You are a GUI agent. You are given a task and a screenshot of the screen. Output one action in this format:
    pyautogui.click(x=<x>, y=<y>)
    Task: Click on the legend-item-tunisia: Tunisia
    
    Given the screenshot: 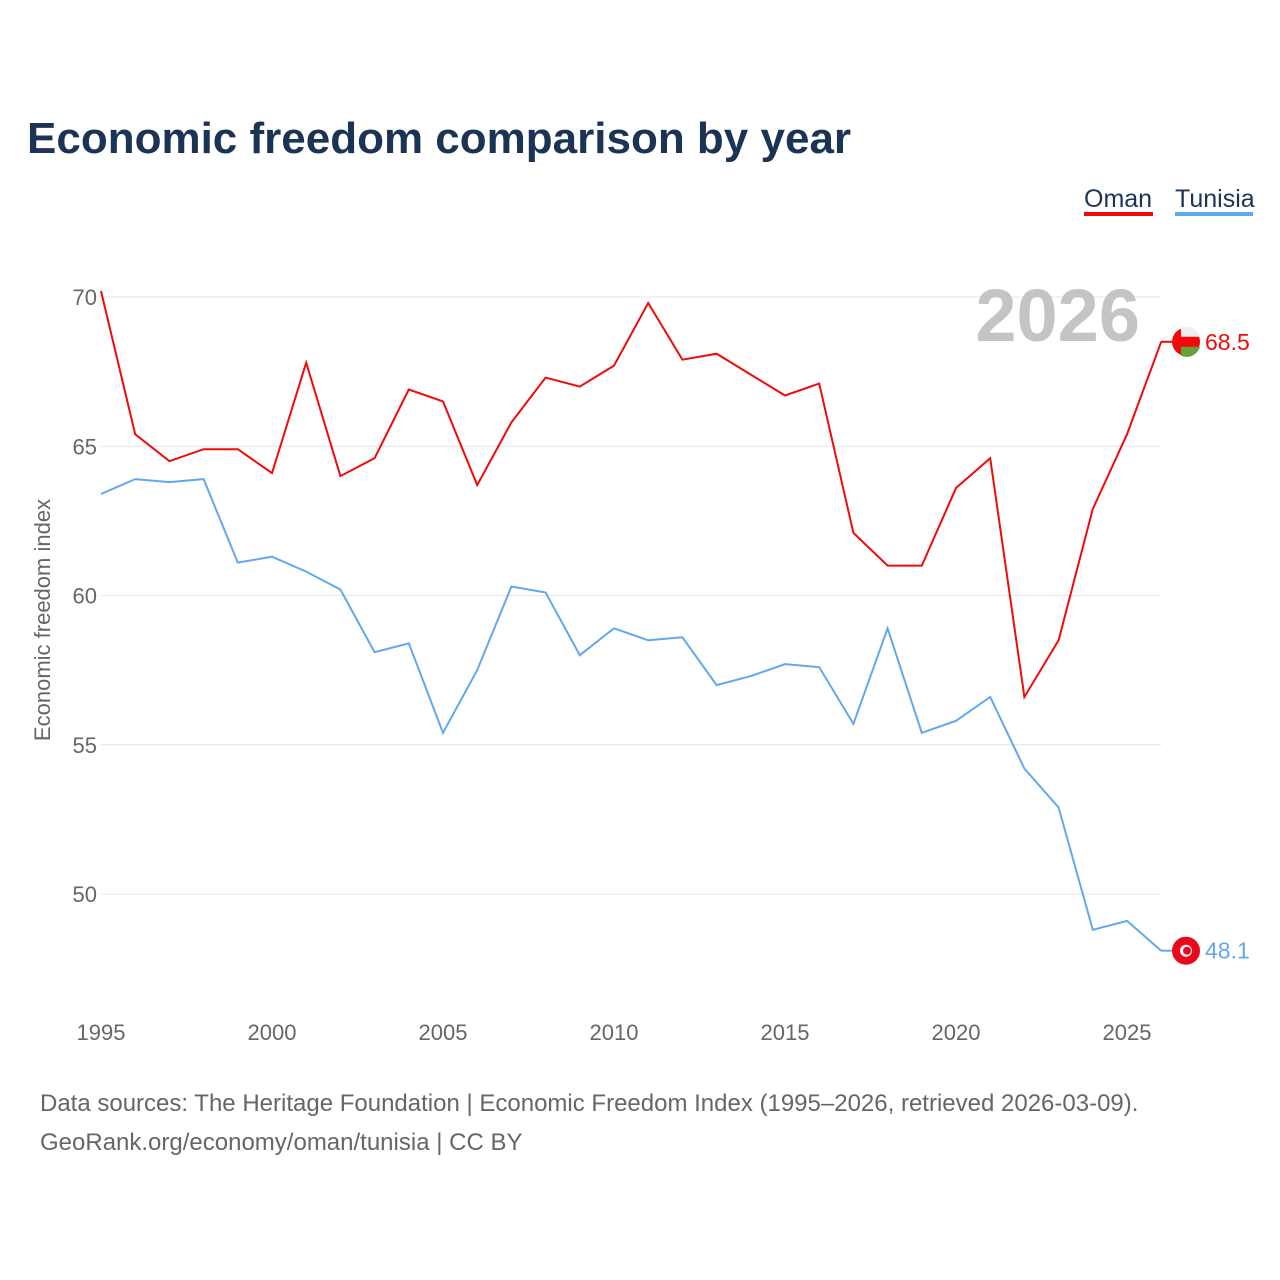 What is the action you would take?
    pyautogui.click(x=1215, y=200)
    